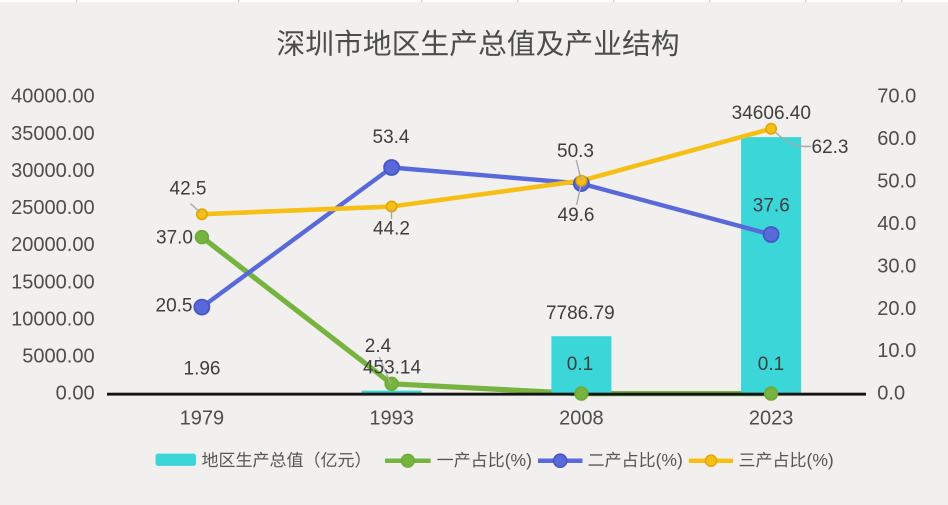 Image resolution: width=948 pixels, height=505 pixels. I want to click on svg-text: 62.3, so click(830, 147).